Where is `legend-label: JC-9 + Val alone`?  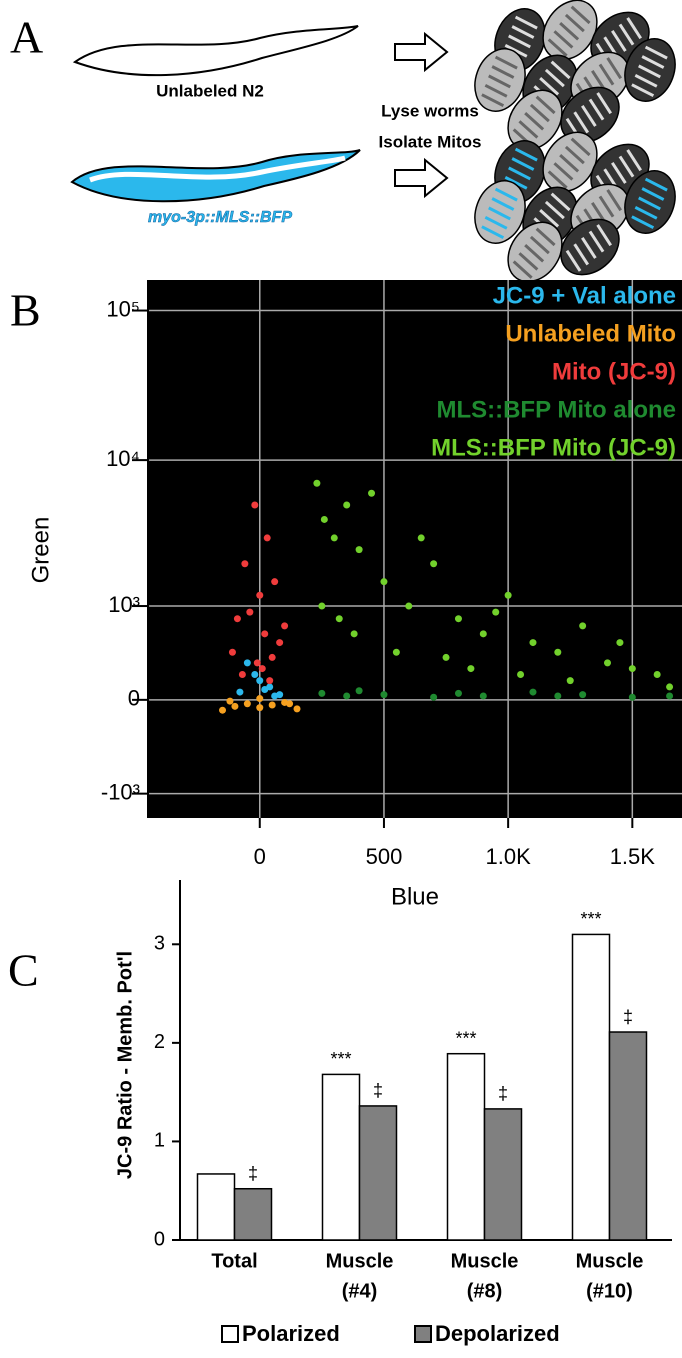 legend-label: JC-9 + Val alone is located at coordinates (584, 295).